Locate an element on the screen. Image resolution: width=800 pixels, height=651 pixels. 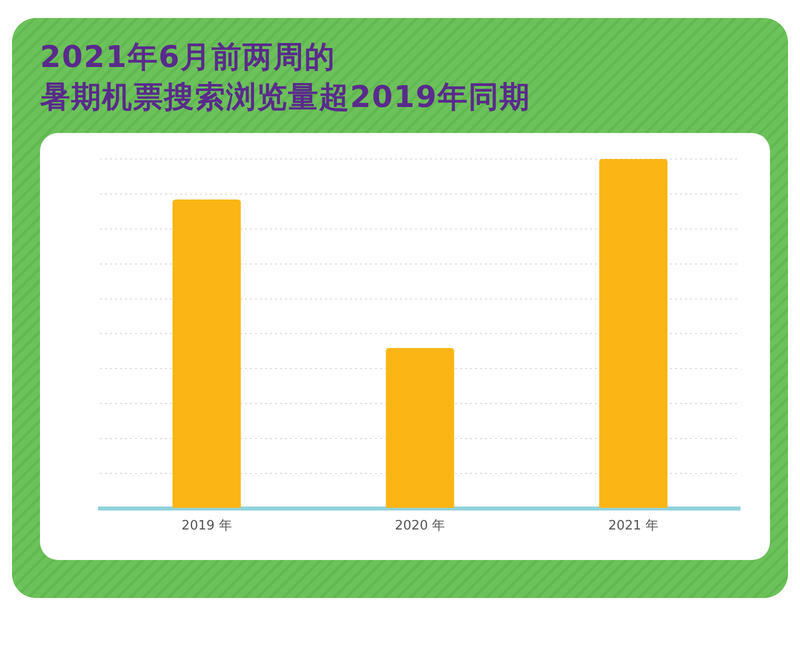
x-tick-label: 2020 年 is located at coordinates (420, 526).